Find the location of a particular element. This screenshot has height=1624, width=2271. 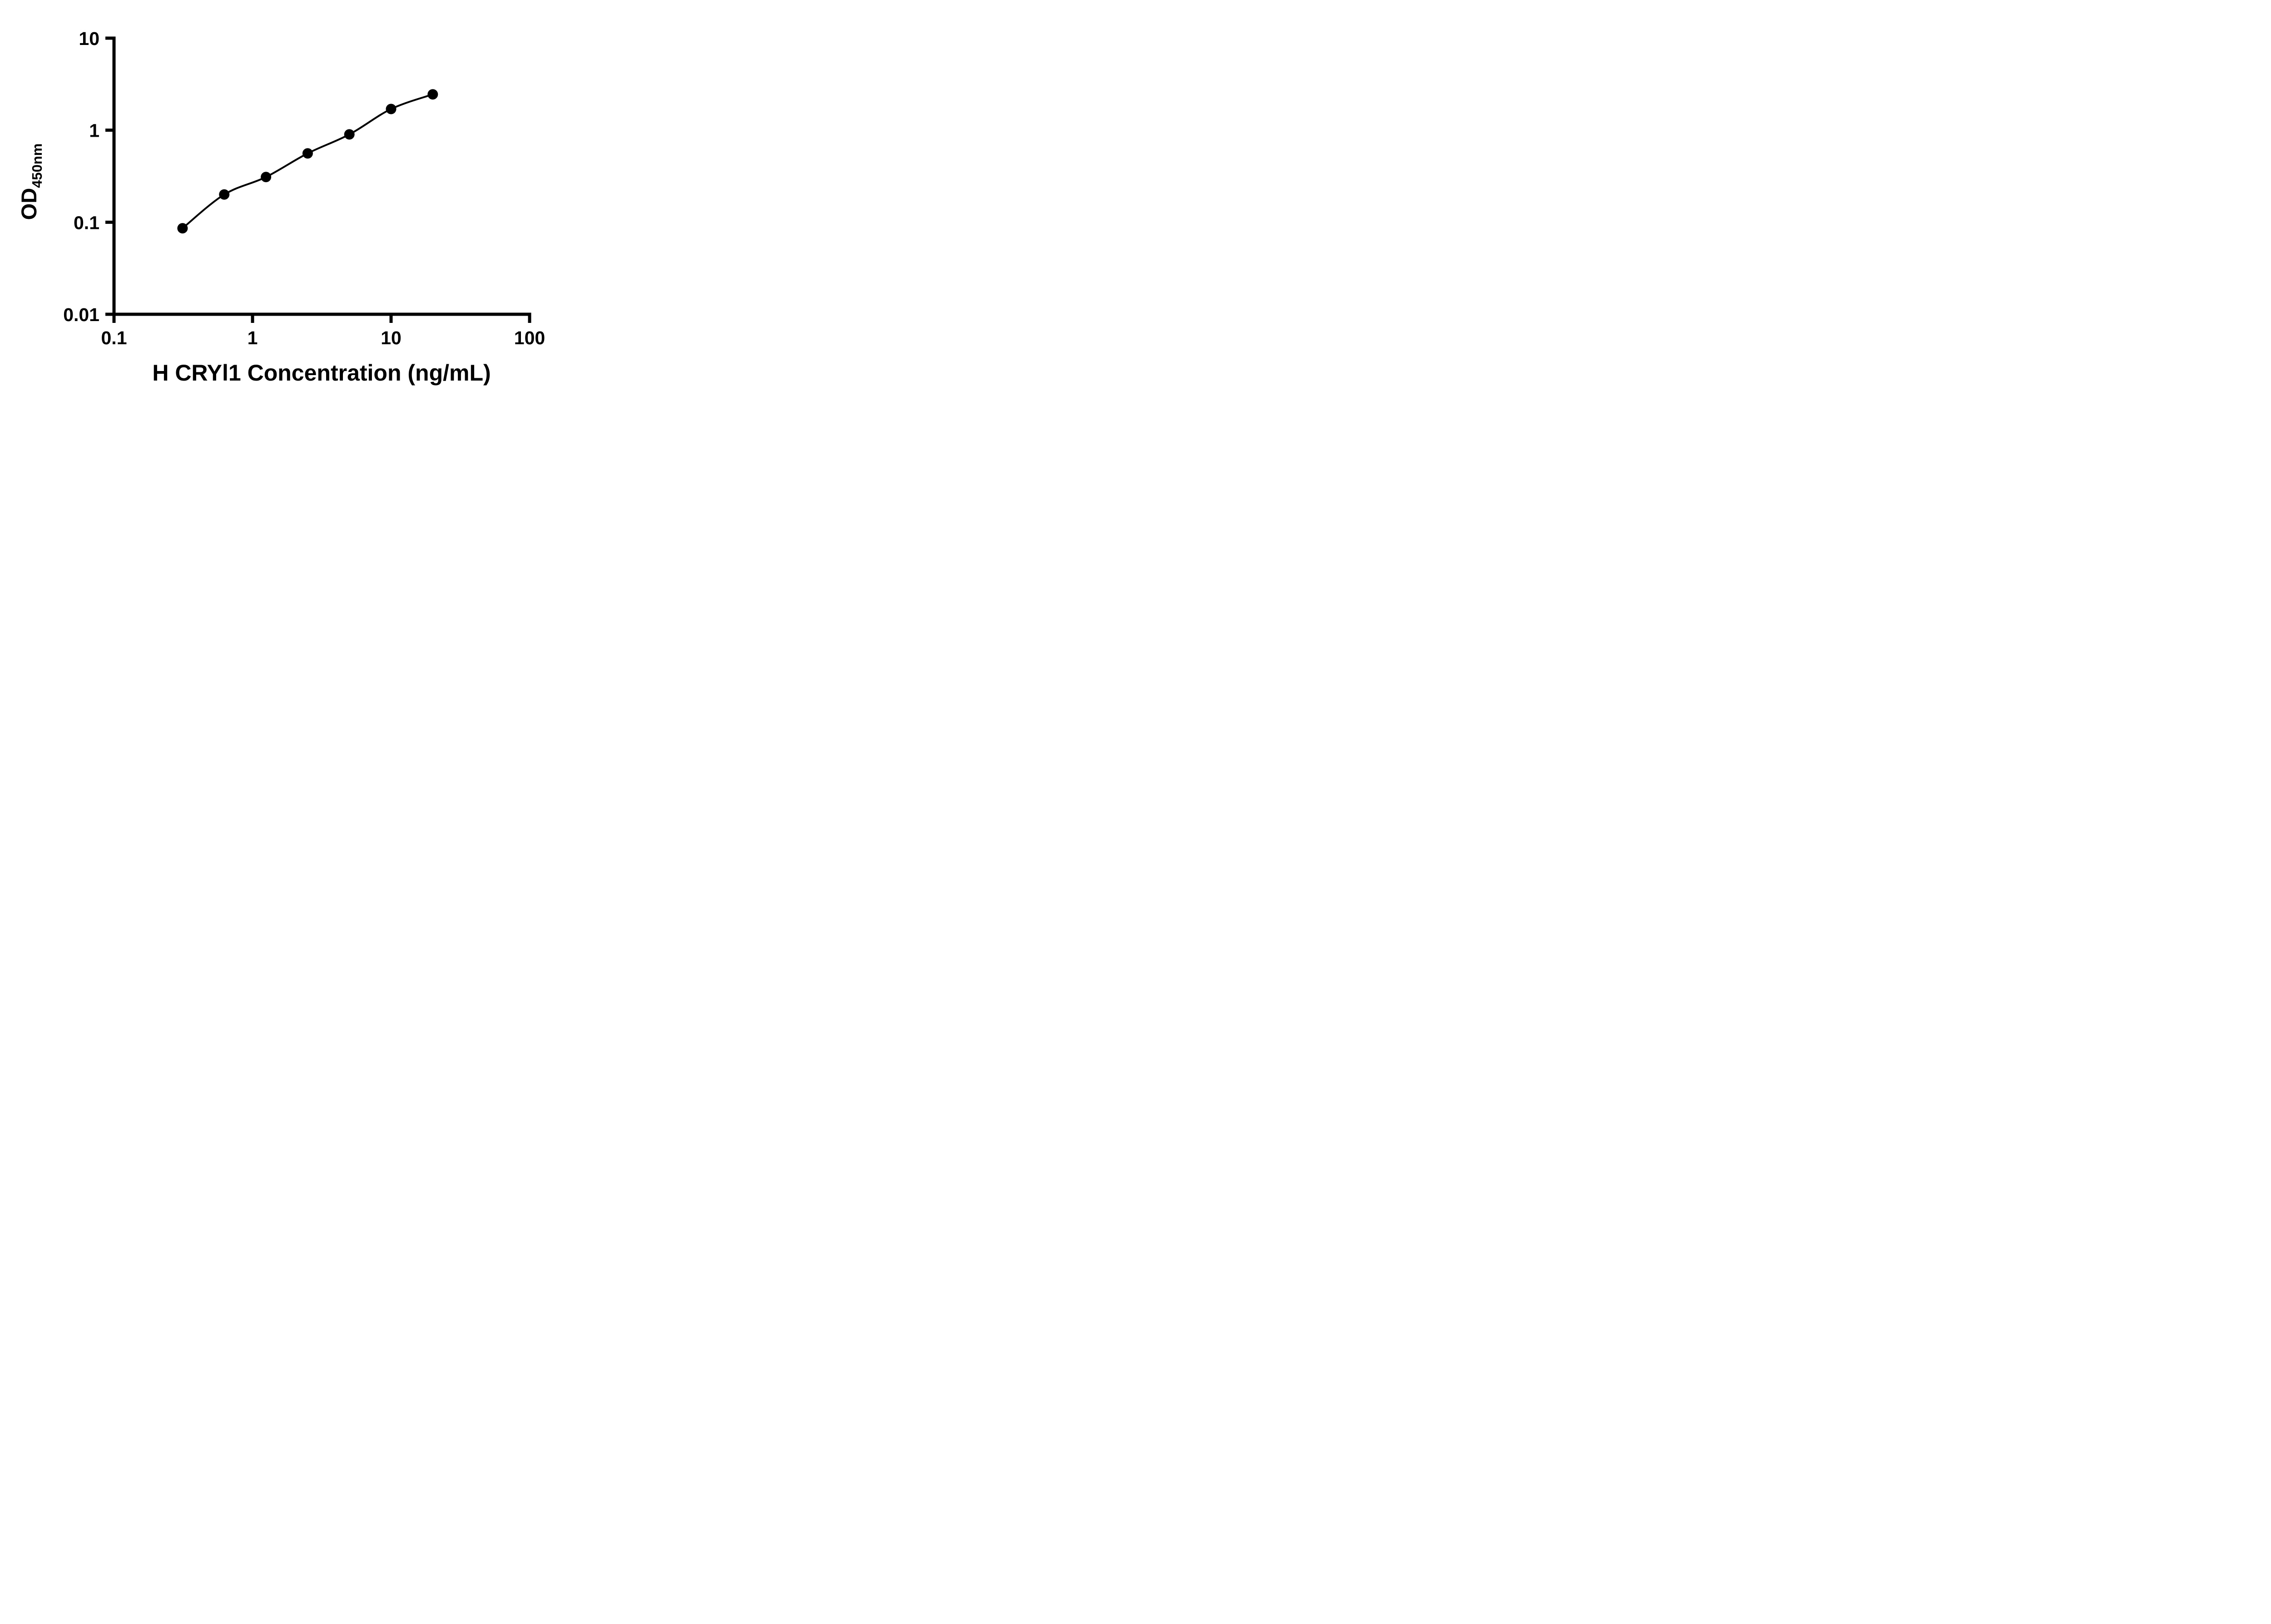

data-points is located at coordinates (307, 161).